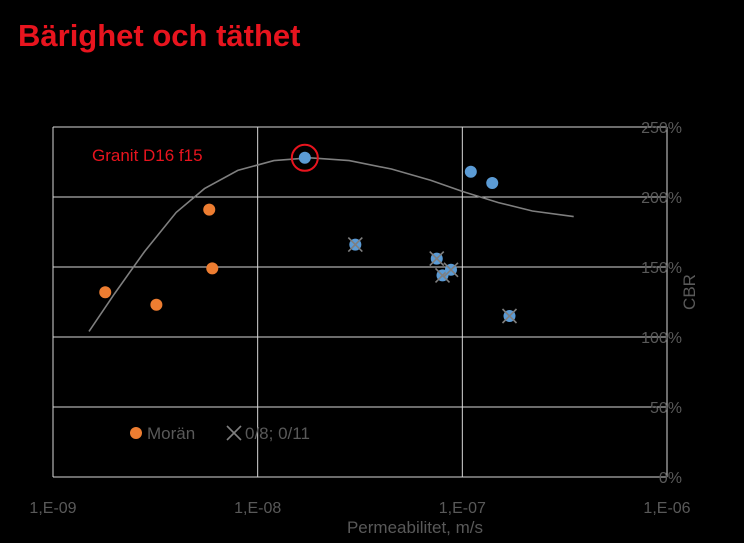 Image resolution: width=744 pixels, height=543 pixels. Describe the element at coordinates (159, 35) in the screenshot. I see `slide-title: Bärighet och täthet` at that location.